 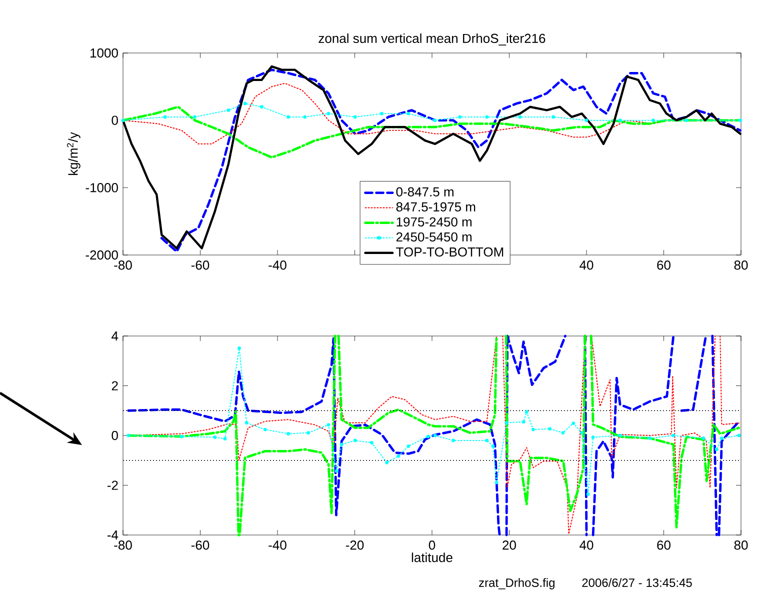 What do you see at coordinates (112, 485) in the screenshot?
I see `y-tick-label: -2` at bounding box center [112, 485].